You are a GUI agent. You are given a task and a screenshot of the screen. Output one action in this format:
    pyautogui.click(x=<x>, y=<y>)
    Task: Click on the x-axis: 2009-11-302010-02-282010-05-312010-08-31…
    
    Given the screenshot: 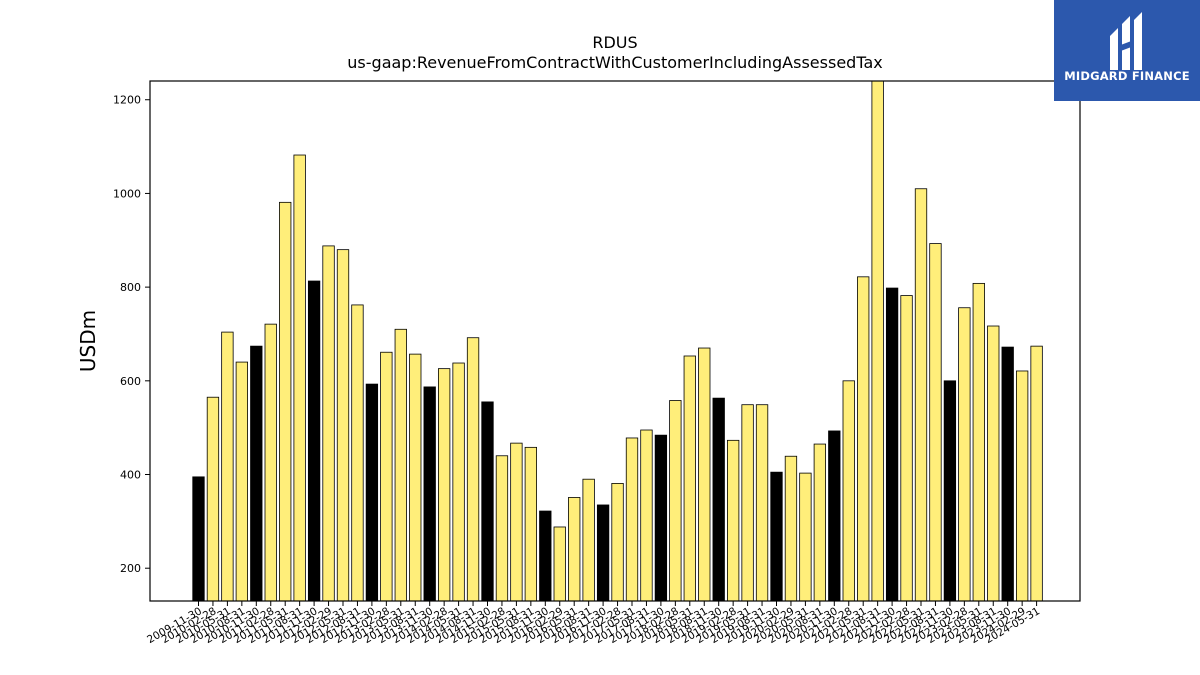 What is the action you would take?
    pyautogui.click(x=593, y=623)
    